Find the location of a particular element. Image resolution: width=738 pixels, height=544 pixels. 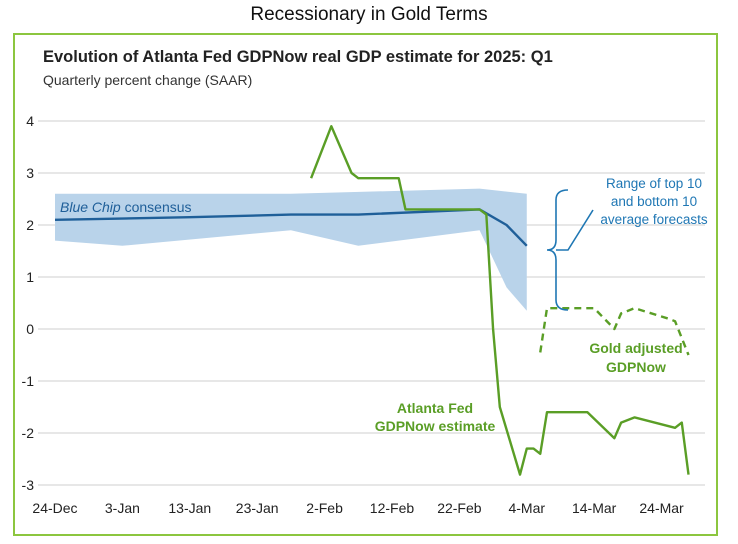

y-tick-label: 3 is located at coordinates (30, 173).